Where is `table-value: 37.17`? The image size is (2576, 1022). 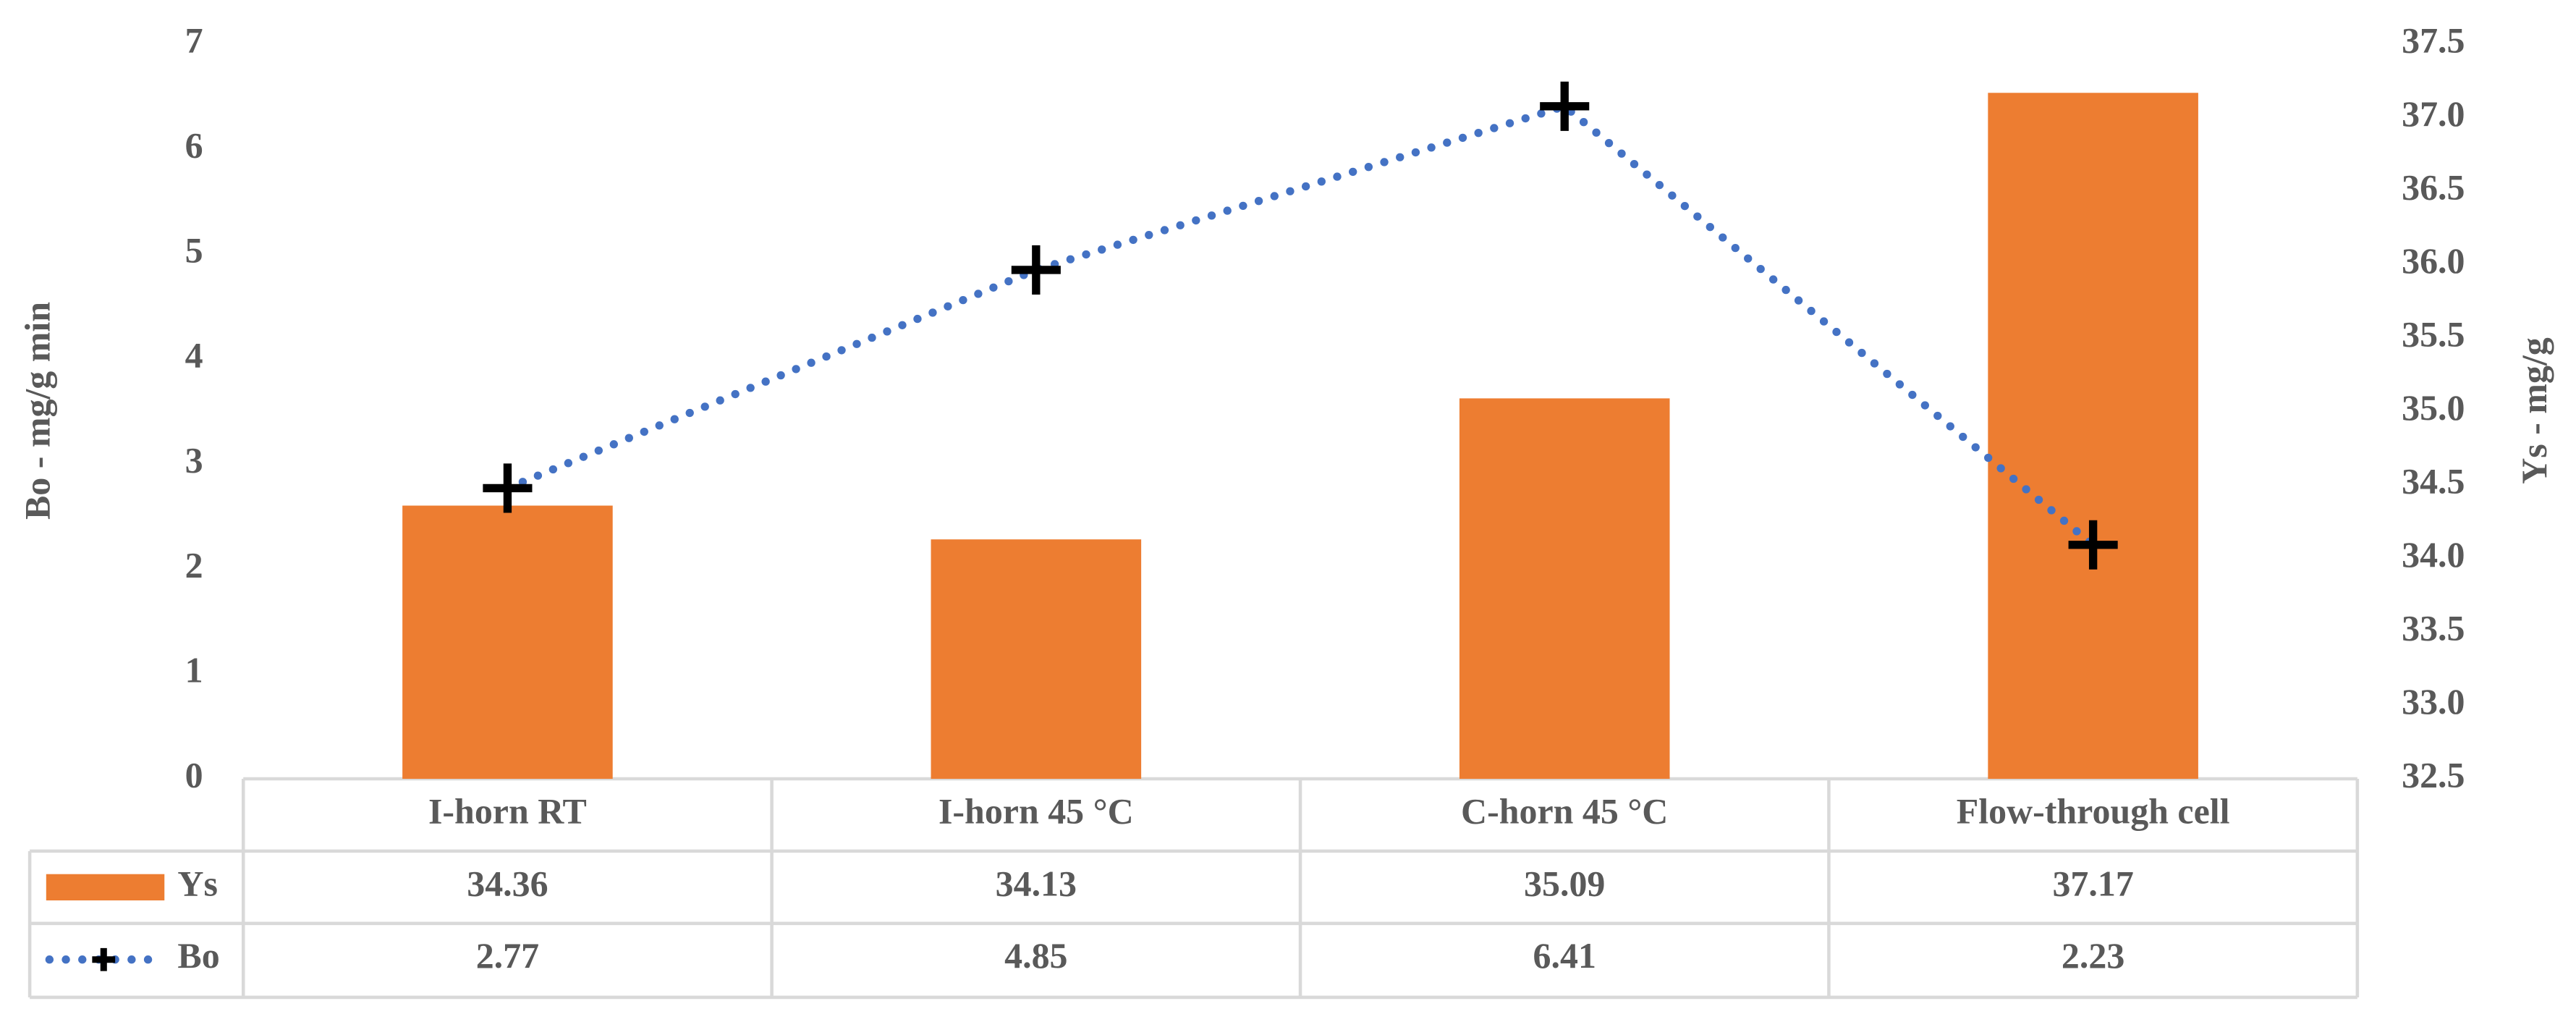 table-value: 37.17 is located at coordinates (2092, 883).